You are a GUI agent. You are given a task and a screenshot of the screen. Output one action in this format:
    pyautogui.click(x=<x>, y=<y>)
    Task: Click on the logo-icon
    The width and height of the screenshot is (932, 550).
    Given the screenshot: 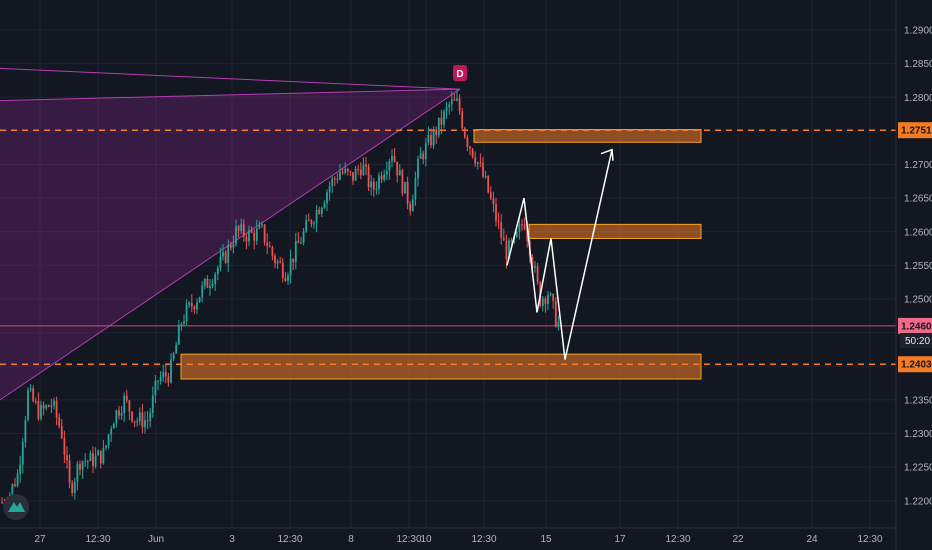 What is the action you would take?
    pyautogui.click(x=16, y=507)
    